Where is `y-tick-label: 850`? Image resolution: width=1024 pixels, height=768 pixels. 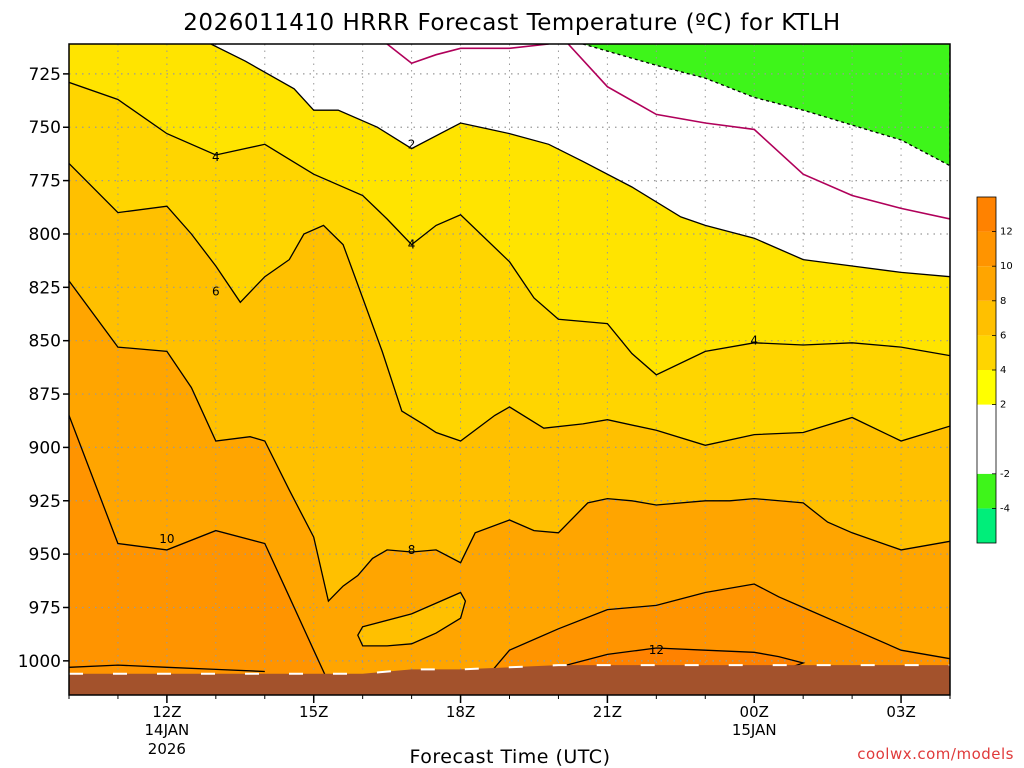 y-tick-label: 850 is located at coordinates (45, 342).